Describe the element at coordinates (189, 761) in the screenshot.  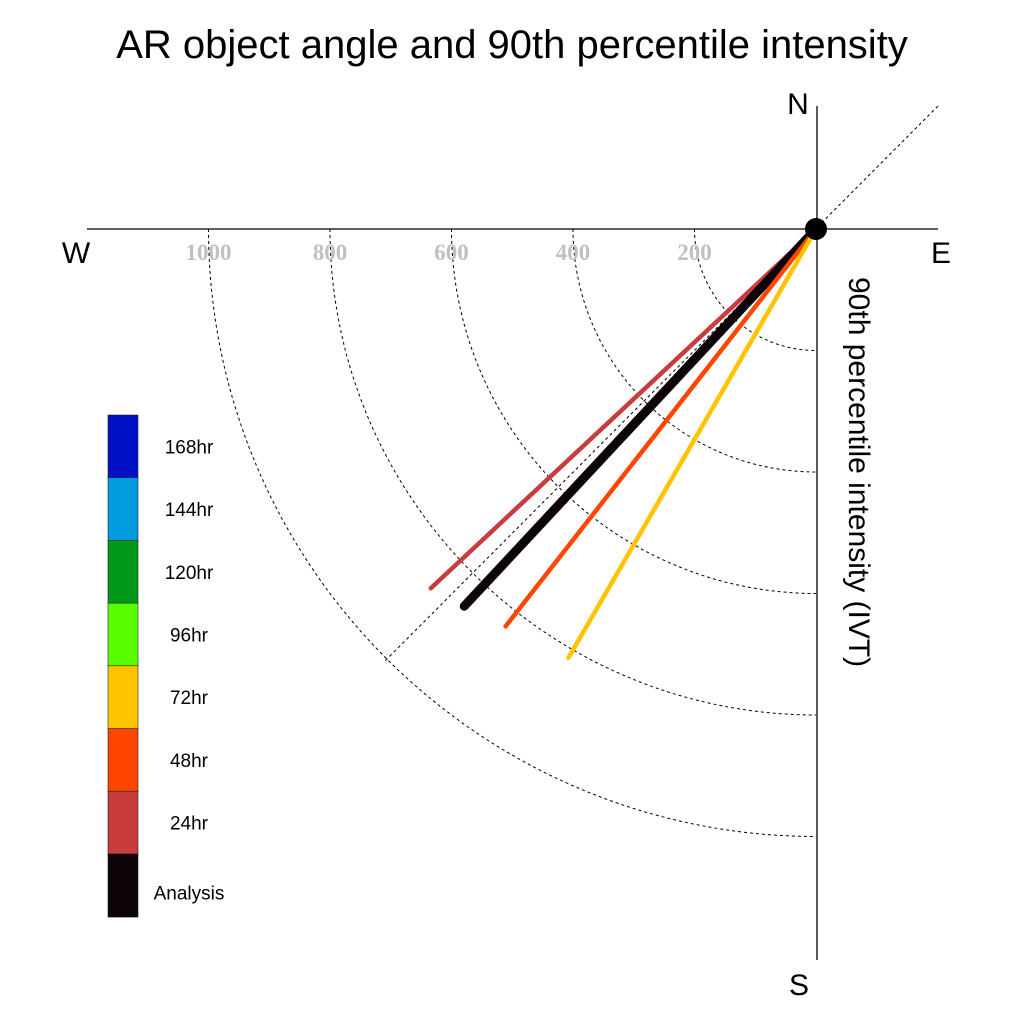
I see `legend-label: 48hr` at that location.